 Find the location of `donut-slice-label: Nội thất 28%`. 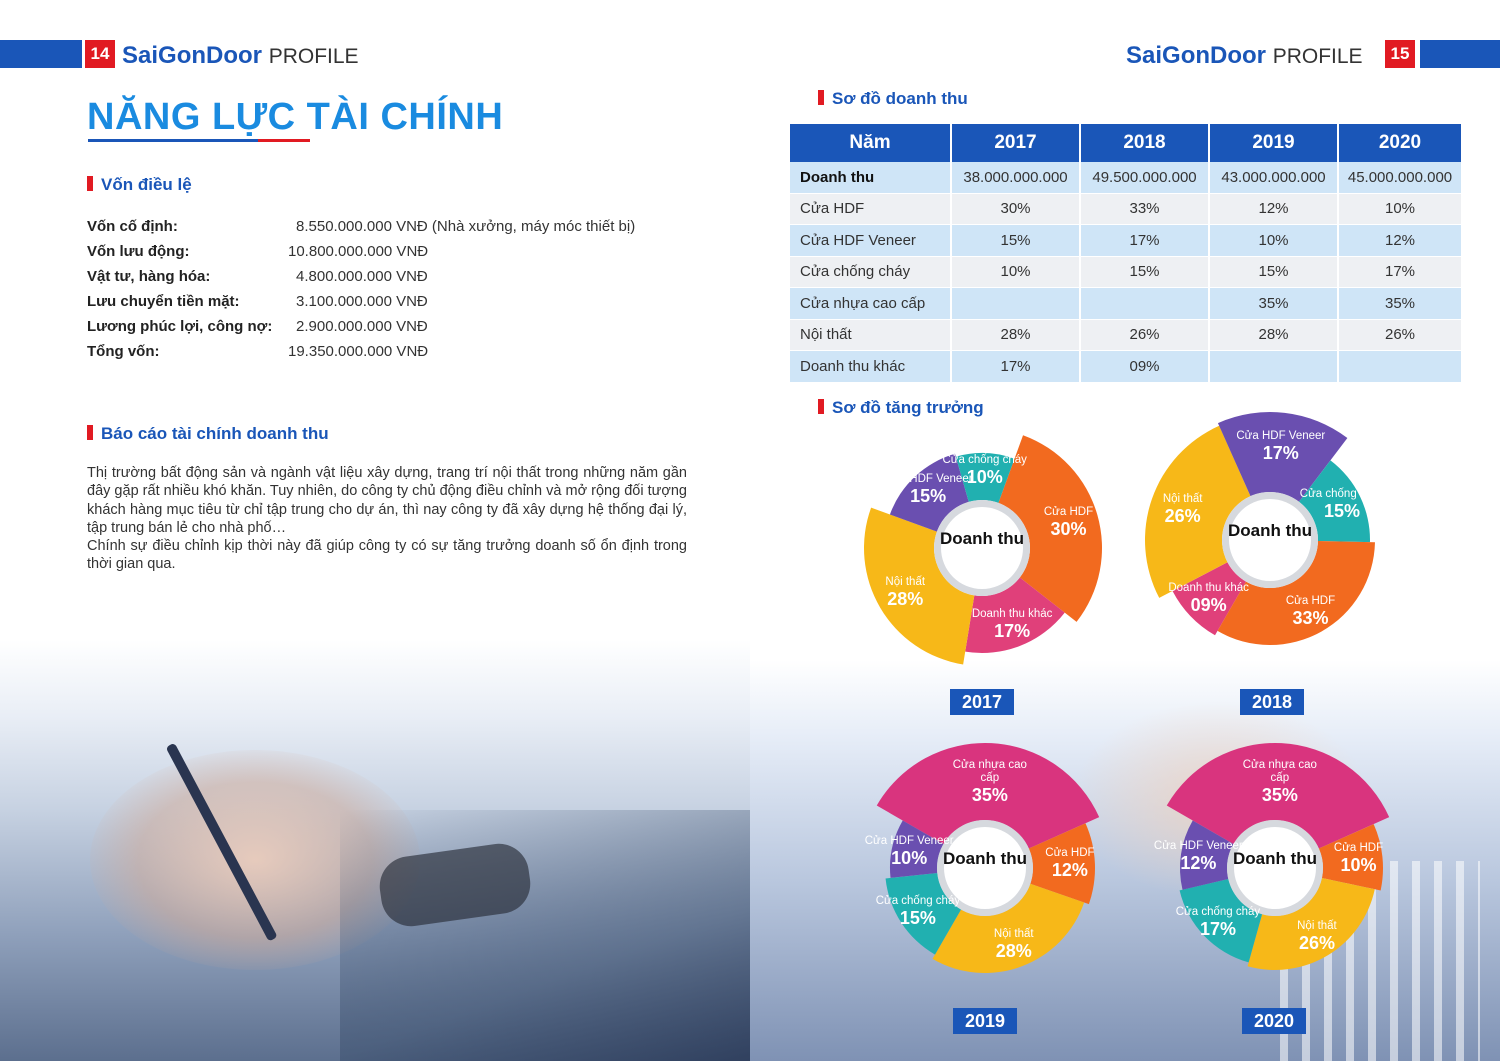

donut-slice-label: Nội thất 28% is located at coordinates (1014, 944).